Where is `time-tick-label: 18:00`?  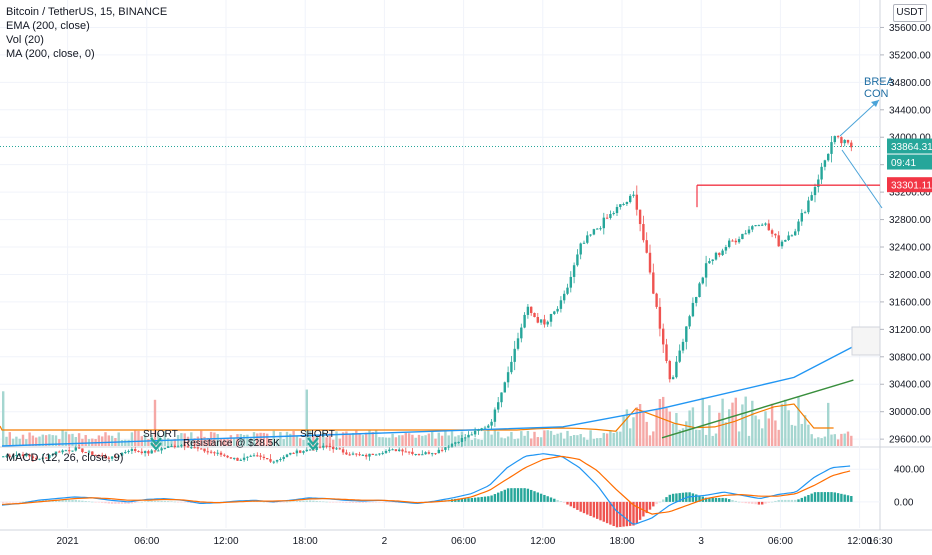
time-tick-label: 18:00 is located at coordinates (305, 541).